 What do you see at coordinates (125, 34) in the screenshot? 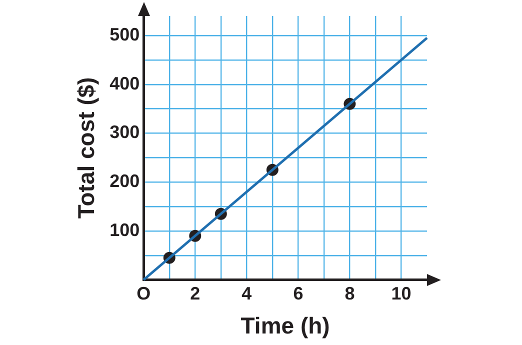
I see `y-tick-label: 500` at bounding box center [125, 34].